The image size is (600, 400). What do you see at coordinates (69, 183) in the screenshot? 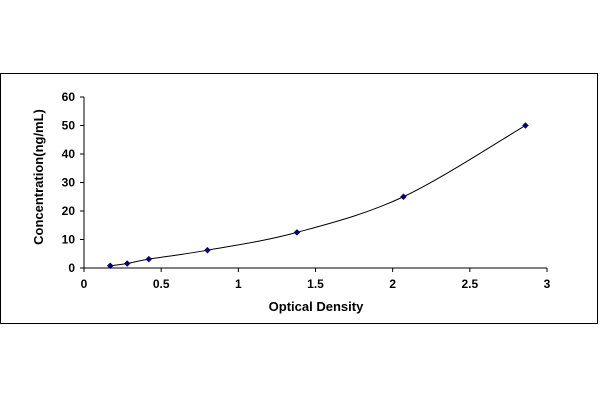
I see `y-tick-label: 30` at bounding box center [69, 183].